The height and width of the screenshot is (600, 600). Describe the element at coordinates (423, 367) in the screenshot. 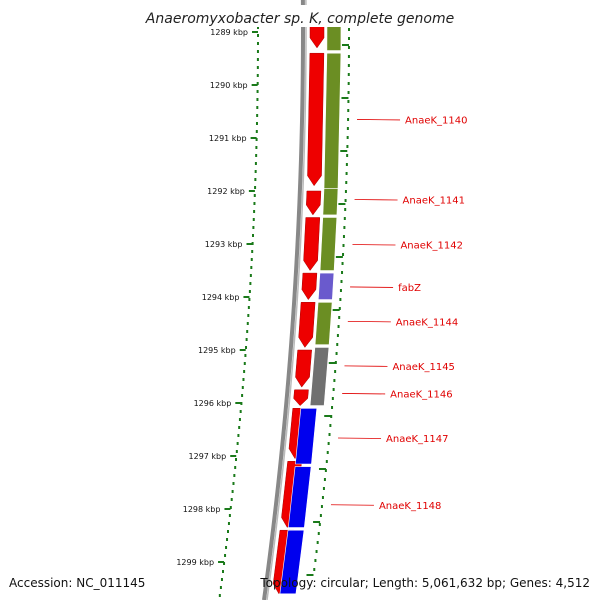

I see `gene-label: AnaeK_1145` at that location.